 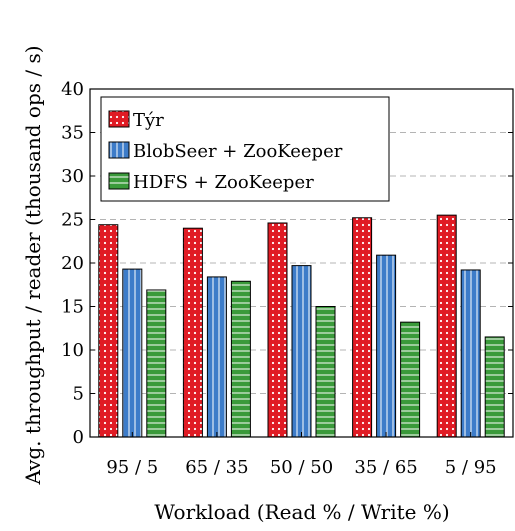 What do you see at coordinates (72, 307) in the screenshot?
I see `y-tick-label: 15` at bounding box center [72, 307].